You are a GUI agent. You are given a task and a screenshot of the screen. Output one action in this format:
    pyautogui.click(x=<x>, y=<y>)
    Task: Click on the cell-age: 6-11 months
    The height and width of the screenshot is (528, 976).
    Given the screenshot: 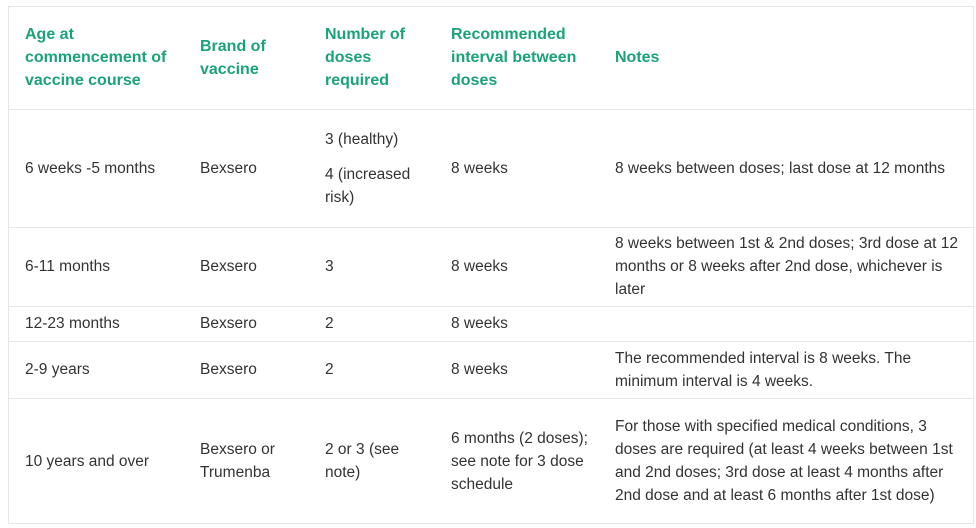 What is the action you would take?
    pyautogui.click(x=96, y=267)
    